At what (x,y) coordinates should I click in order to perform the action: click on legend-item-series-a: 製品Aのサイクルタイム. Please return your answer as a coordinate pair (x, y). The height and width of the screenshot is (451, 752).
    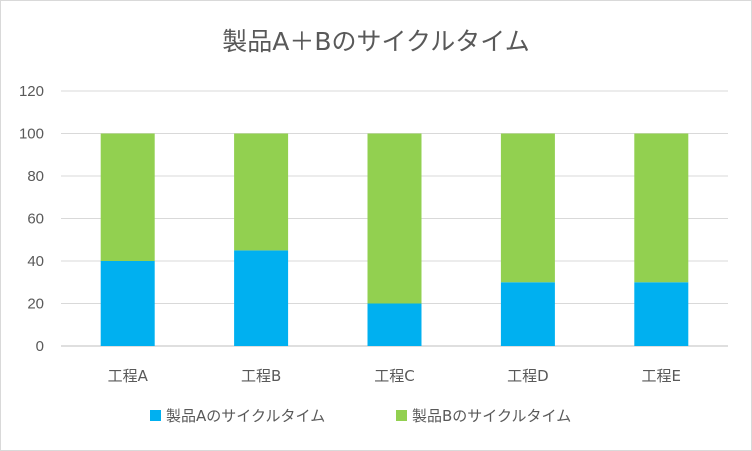
    Looking at the image, I should click on (237, 415).